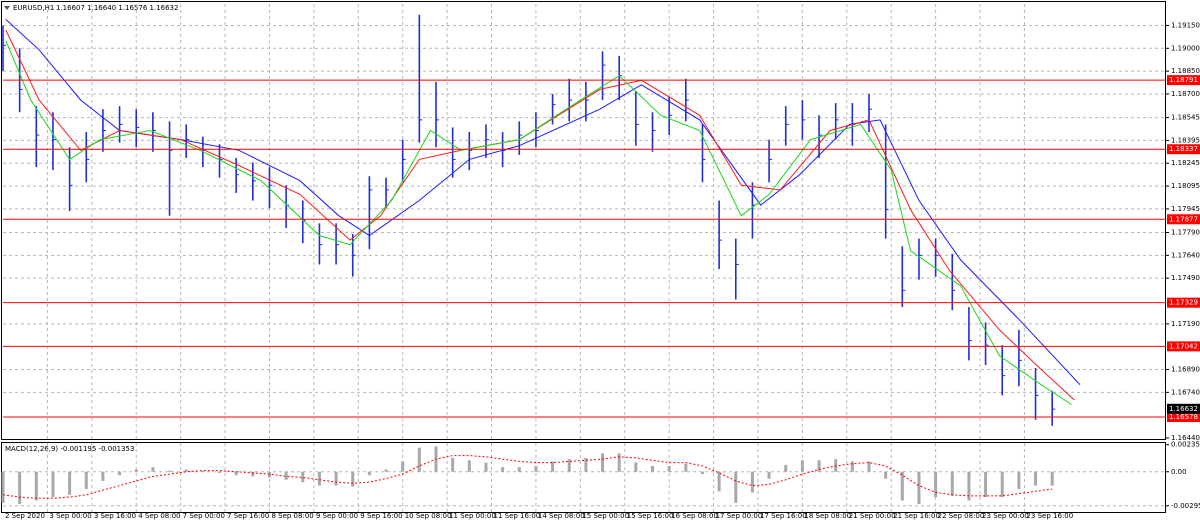  I want to click on y-tick-label: 0.002352, so click(1185, 445).